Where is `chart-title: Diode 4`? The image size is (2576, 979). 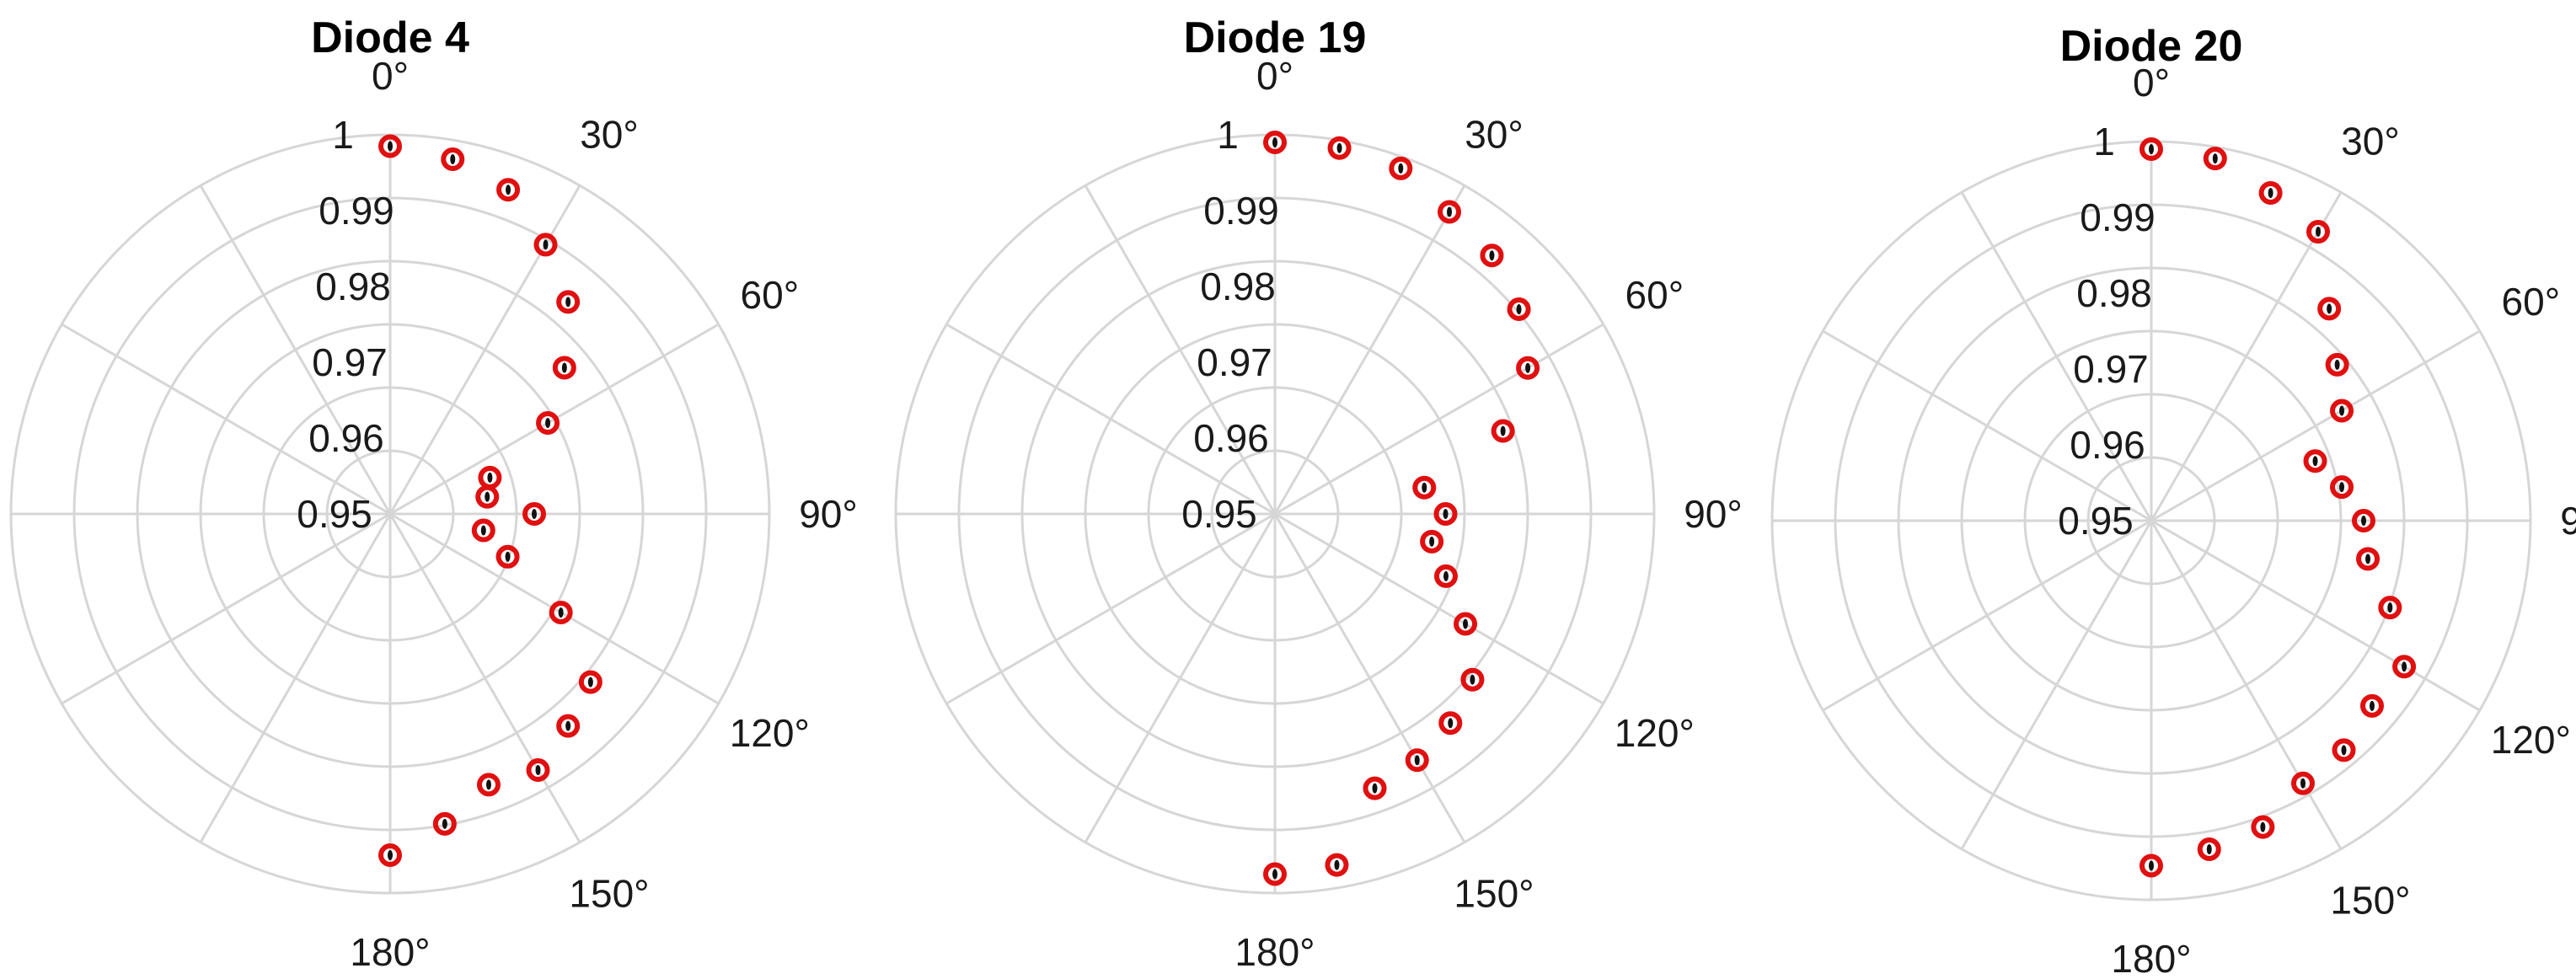
chart-title: Diode 4 is located at coordinates (390, 37).